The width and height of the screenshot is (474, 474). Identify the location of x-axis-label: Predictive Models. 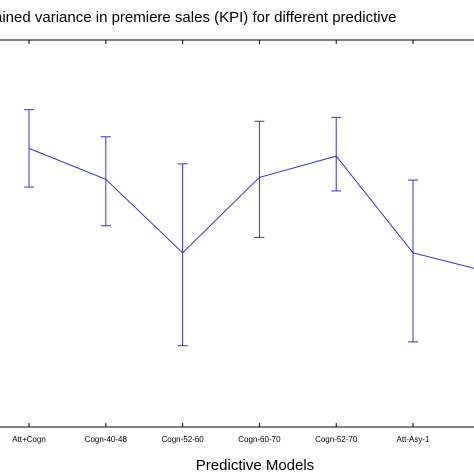
(255, 465).